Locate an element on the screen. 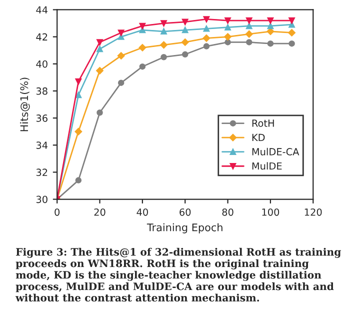  y-axis-title: Hits@1(%) is located at coordinates (25, 105).